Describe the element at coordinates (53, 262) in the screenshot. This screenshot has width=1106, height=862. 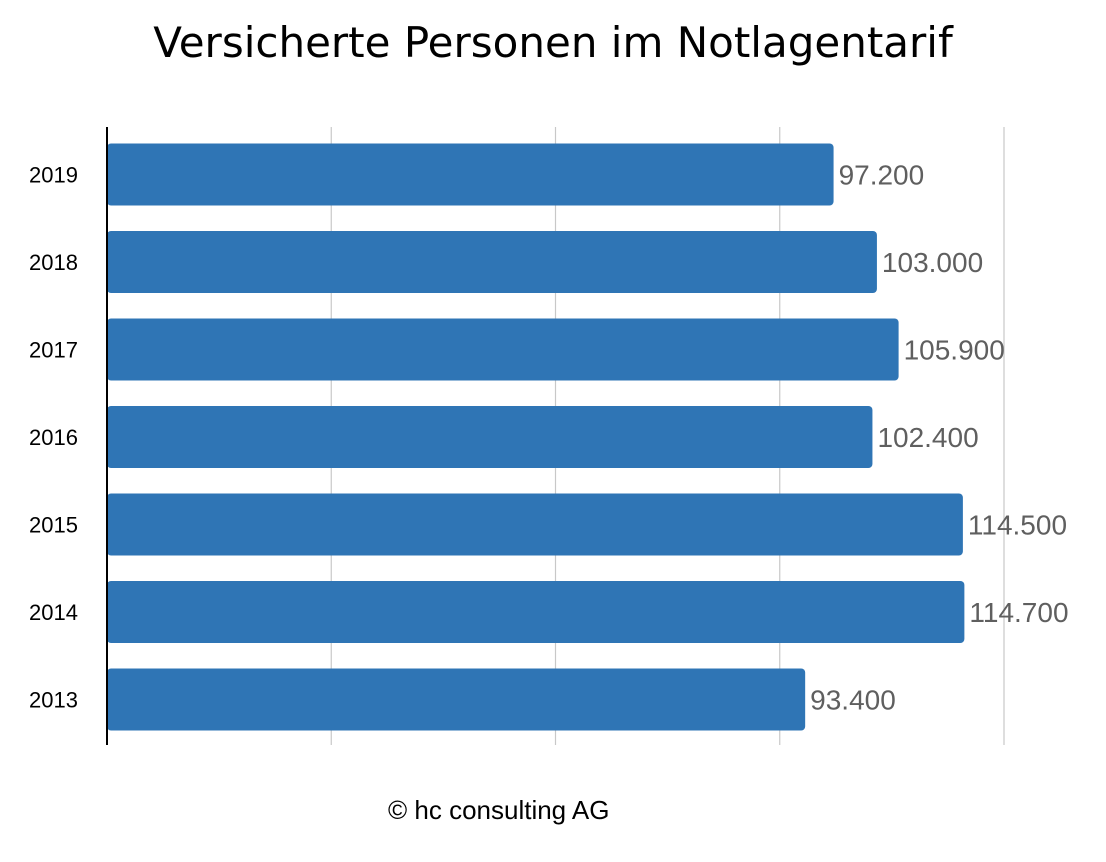
I see `category-label-2018: 2018` at that location.